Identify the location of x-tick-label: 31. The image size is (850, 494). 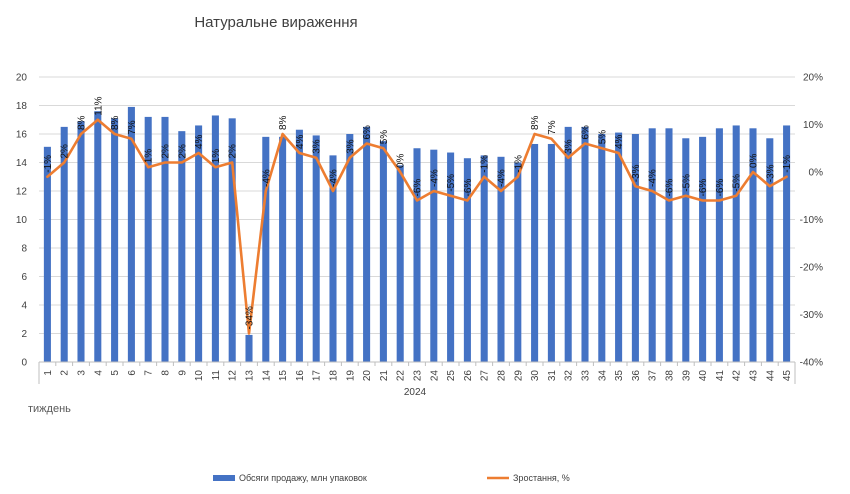
(552, 376).